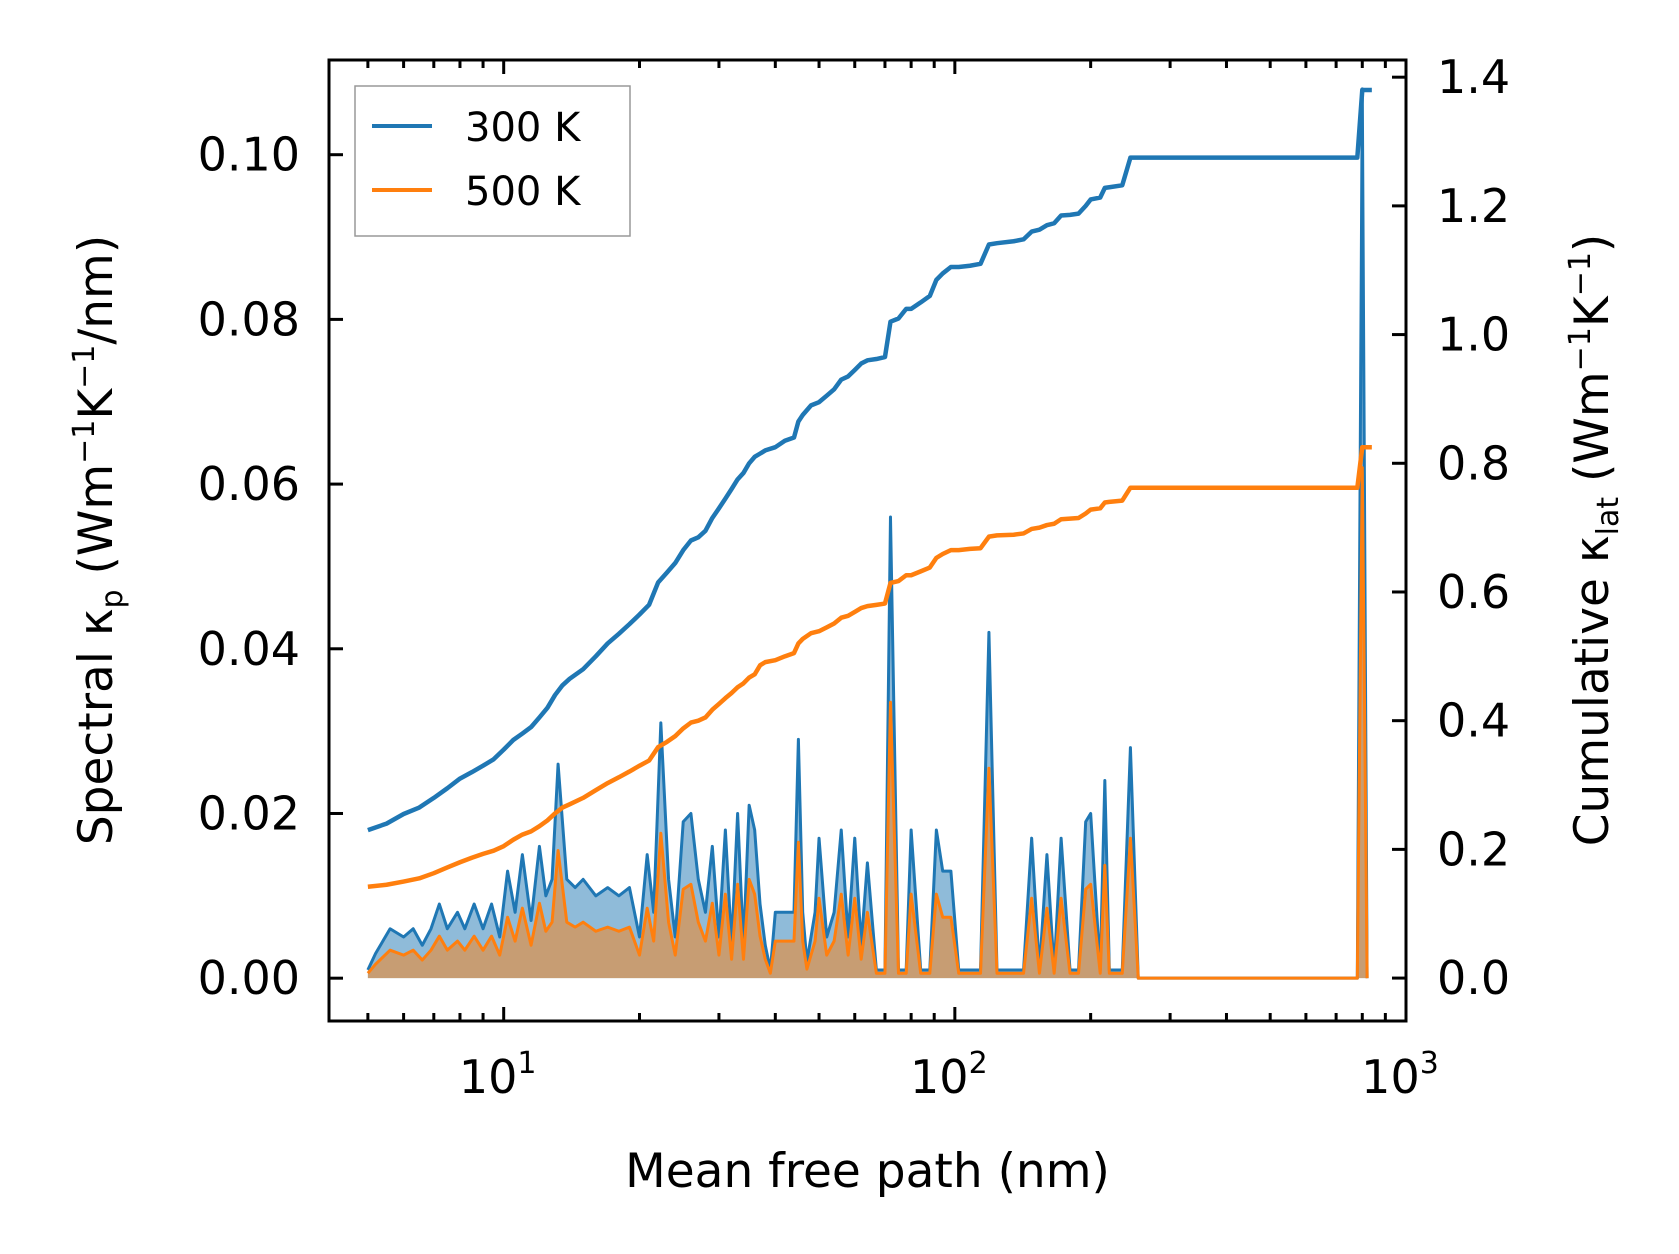 The image size is (1679, 1254). I want to click on y-axis-label-right: Cumulative κlat (Wm−1K−1), so click(1594, 540).